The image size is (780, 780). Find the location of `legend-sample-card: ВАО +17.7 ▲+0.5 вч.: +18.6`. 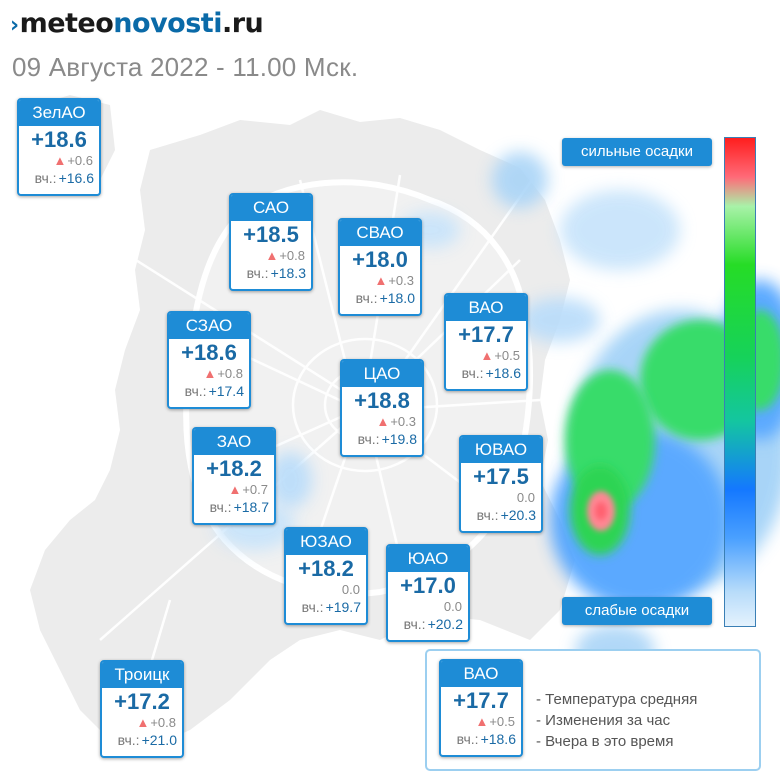

legend-sample-card: ВАО +17.7 ▲+0.5 вч.: +18.6 is located at coordinates (481, 708).